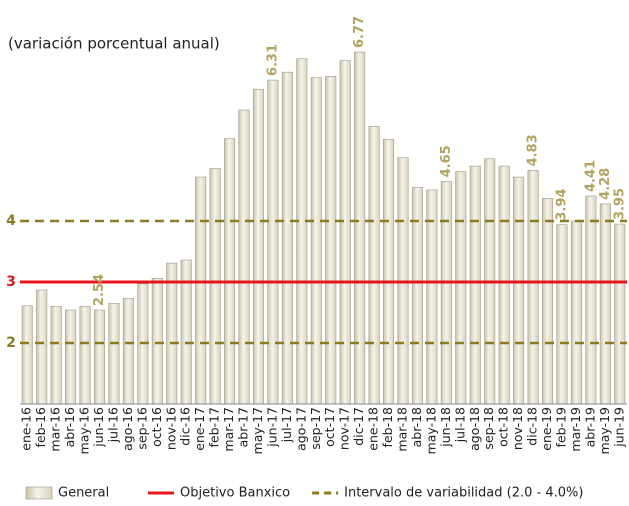 This screenshot has height=506, width=629. What do you see at coordinates (39, 493) in the screenshot?
I see `legend-swatch` at bounding box center [39, 493].